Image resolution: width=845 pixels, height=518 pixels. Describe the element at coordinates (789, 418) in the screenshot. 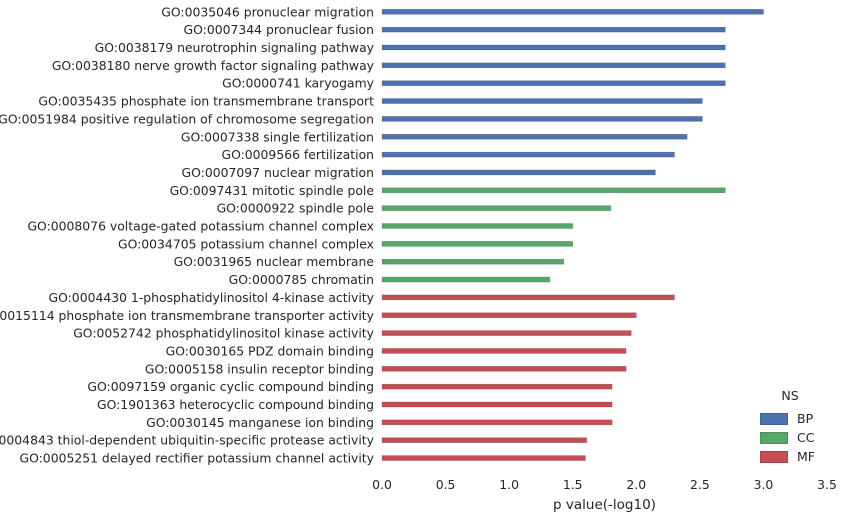

I see `legend-item-bp: BP` at that location.